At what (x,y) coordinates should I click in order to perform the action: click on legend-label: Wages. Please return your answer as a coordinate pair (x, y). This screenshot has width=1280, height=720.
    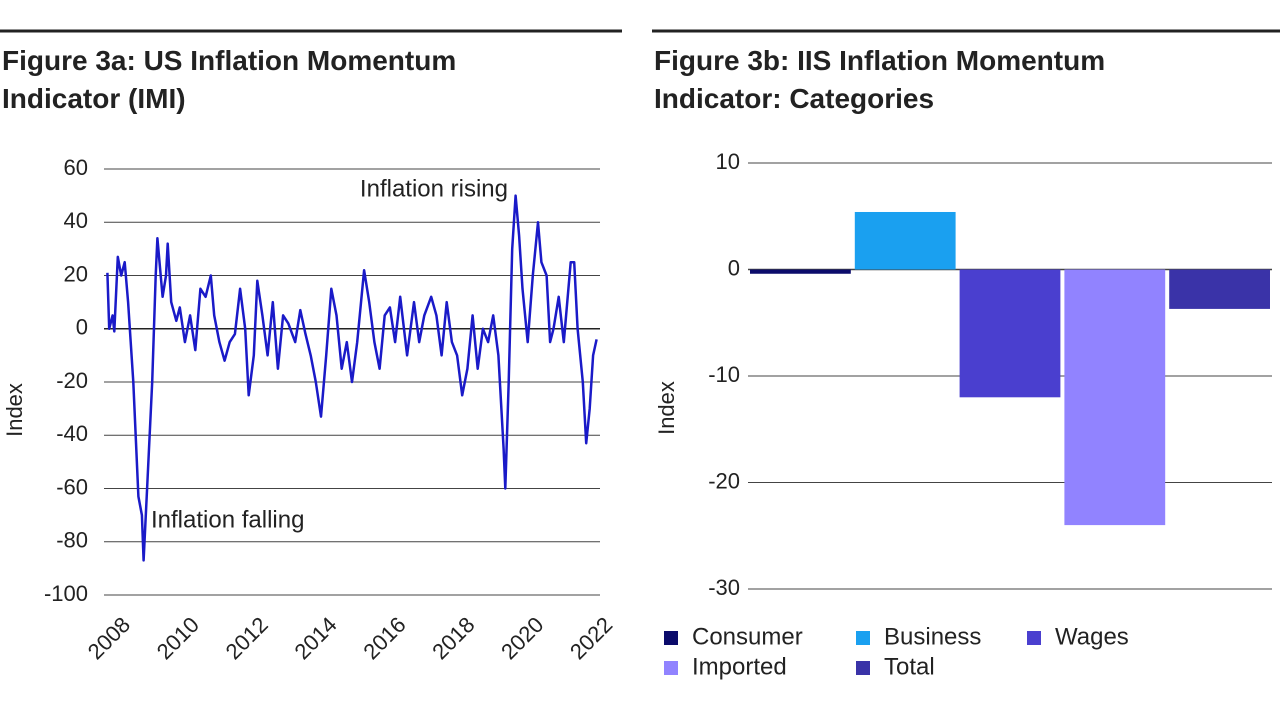
    Looking at the image, I should click on (1092, 636).